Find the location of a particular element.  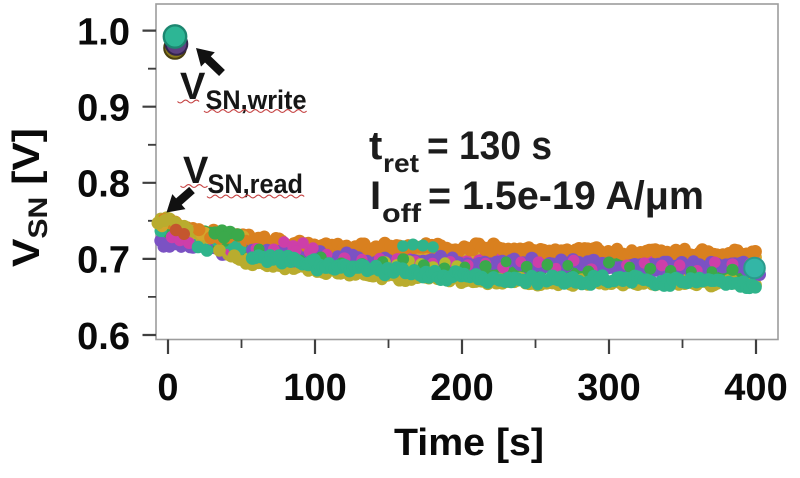

svg-text: Time [s] is located at coordinates (469, 443).